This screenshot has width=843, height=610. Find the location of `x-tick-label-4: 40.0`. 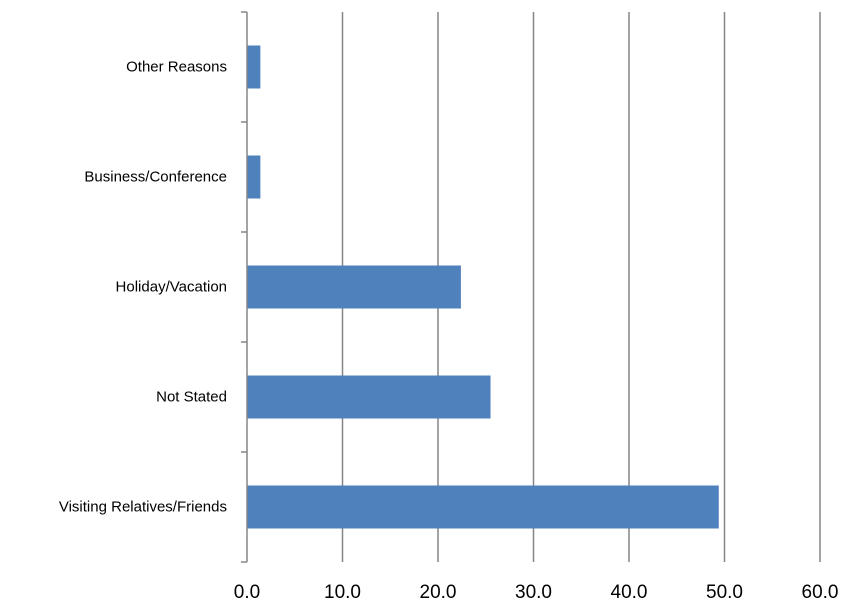

x-tick-label-4: 40.0 is located at coordinates (629, 592).